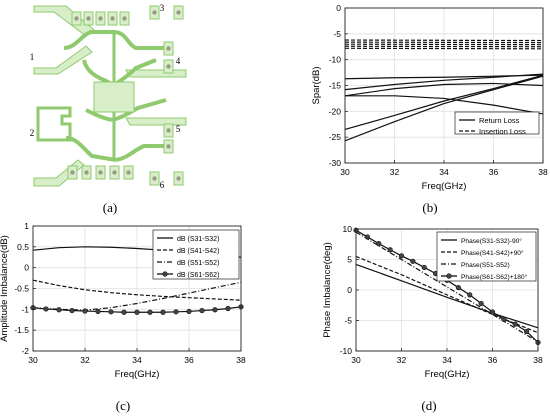 The width and height of the screenshot is (550, 418). What do you see at coordinates (348, 229) in the screenshot?
I see `y-tick-label: 10` at bounding box center [348, 229].